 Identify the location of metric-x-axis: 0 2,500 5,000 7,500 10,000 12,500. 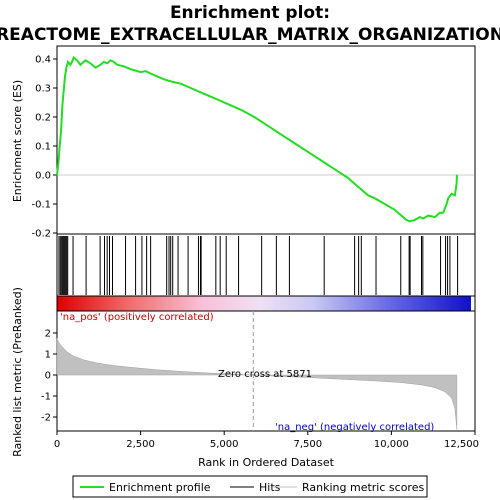
(266, 440).